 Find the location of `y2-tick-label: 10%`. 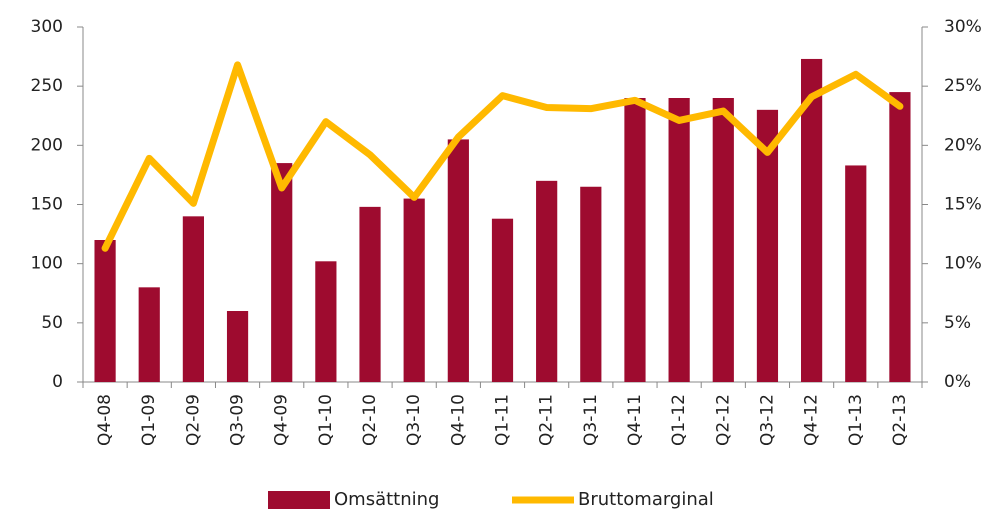

y2-tick-label: 10% is located at coordinates (963, 264).